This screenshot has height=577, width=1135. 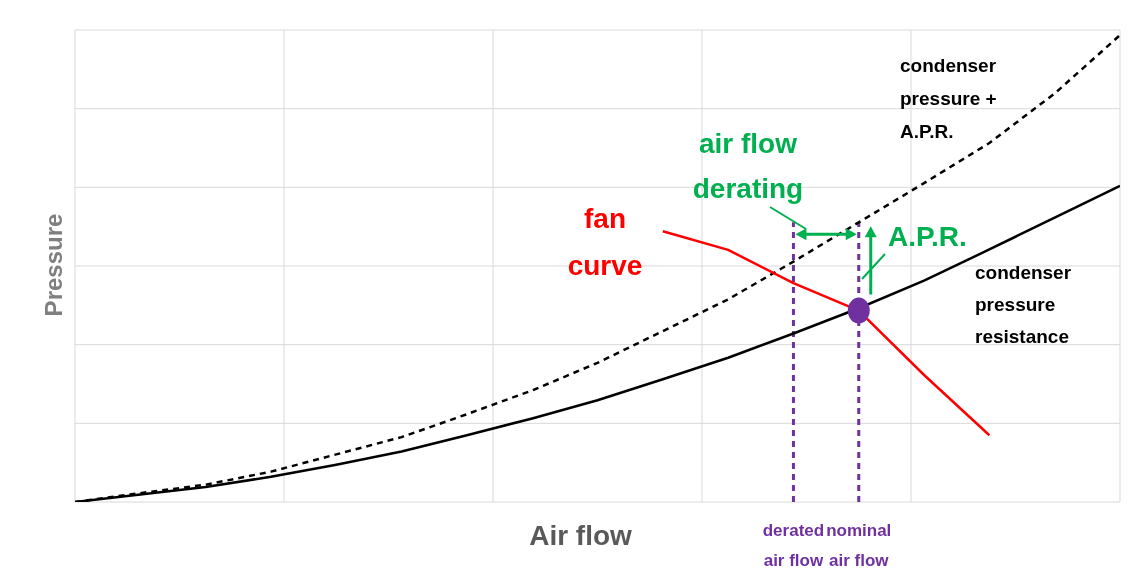 I want to click on series-label: fan curve, so click(x=605, y=242).